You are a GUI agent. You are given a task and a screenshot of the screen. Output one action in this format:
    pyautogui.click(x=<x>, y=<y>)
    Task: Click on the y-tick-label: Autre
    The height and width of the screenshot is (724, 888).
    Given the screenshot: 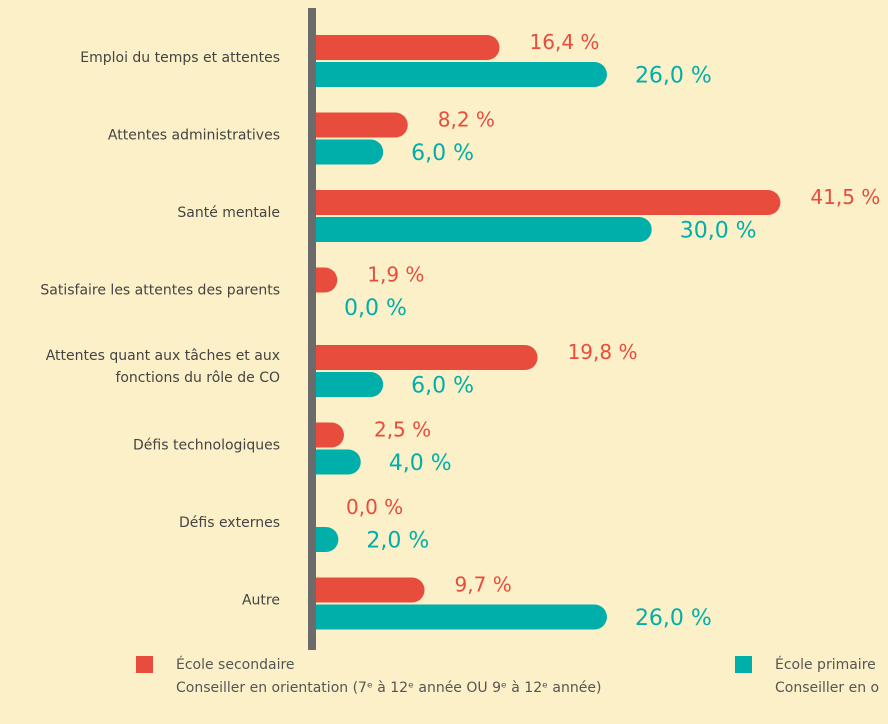 What is the action you would take?
    pyautogui.click(x=261, y=601)
    